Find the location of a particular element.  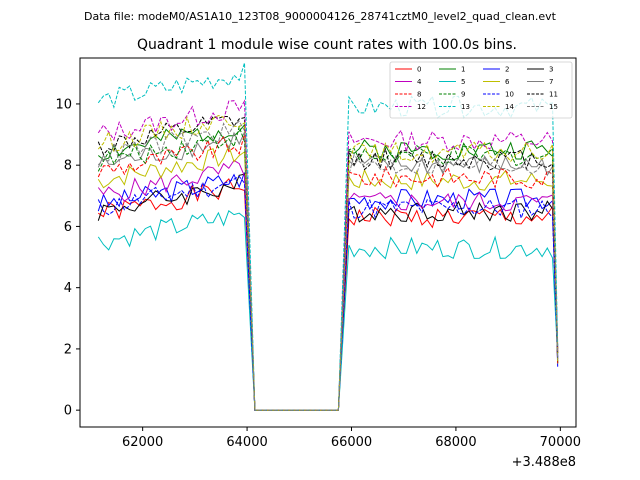

x-axis-offset-label: +3.488e8 is located at coordinates (544, 462).